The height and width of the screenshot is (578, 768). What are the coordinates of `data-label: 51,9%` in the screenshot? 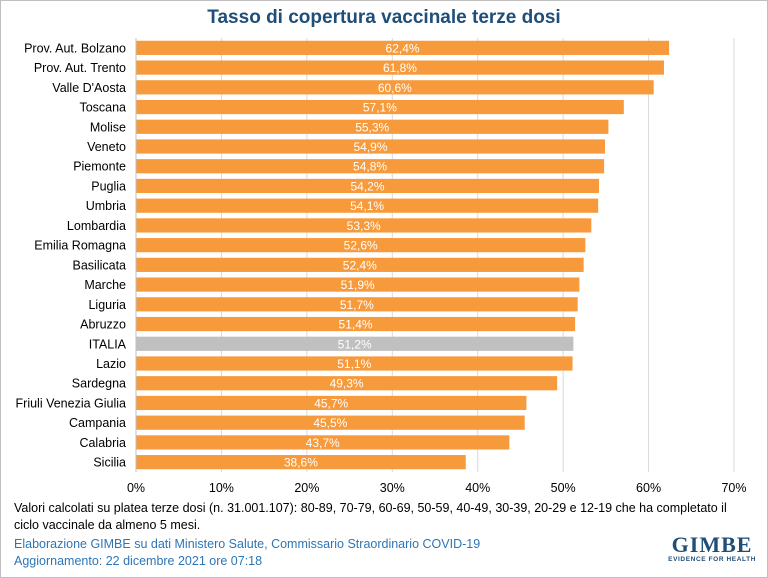 It's located at (358, 285).